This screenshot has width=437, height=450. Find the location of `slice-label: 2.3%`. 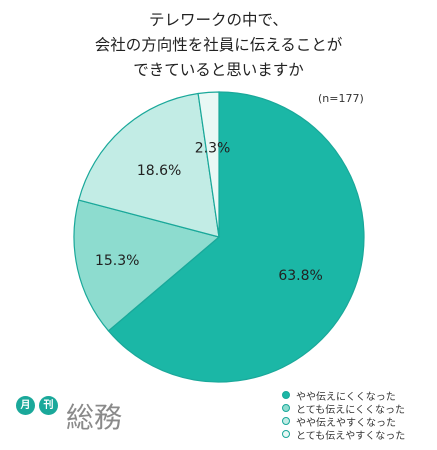

slice-label: 2.3% is located at coordinates (213, 148).